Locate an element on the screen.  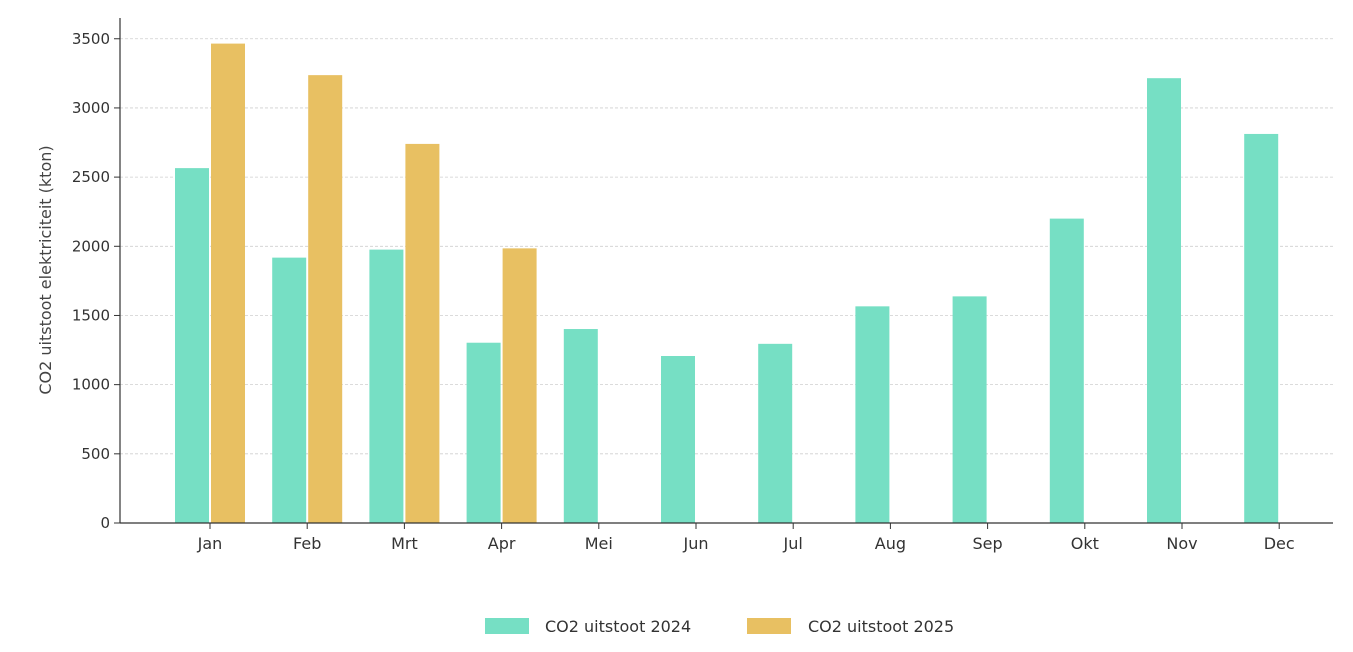
bar-2024-jun is located at coordinates (678, 439).